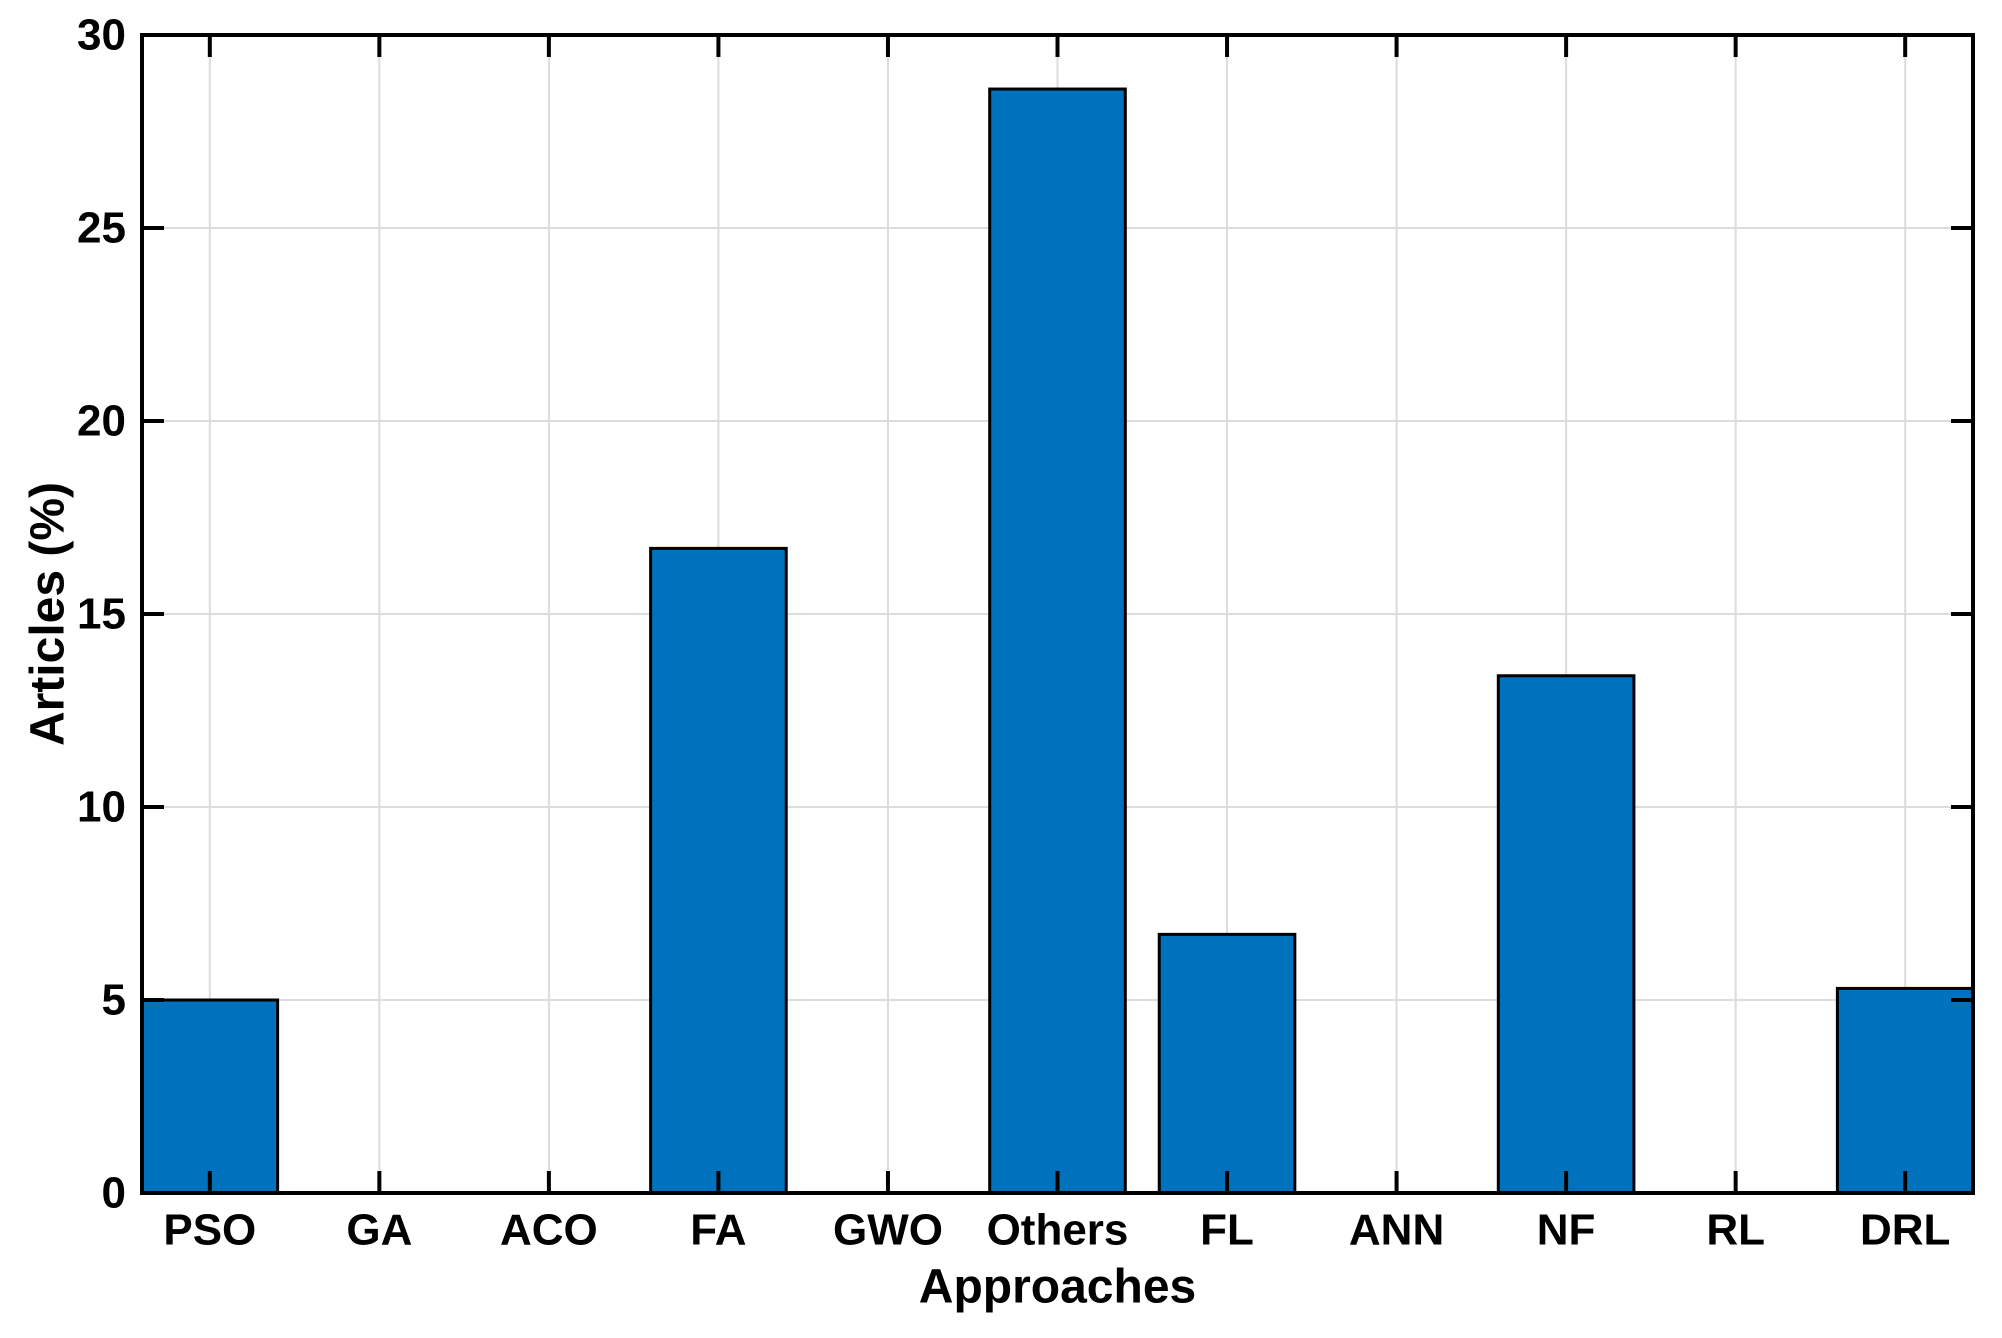  What do you see at coordinates (1566, 1230) in the screenshot?
I see `x-tick-label-nf: NF` at bounding box center [1566, 1230].